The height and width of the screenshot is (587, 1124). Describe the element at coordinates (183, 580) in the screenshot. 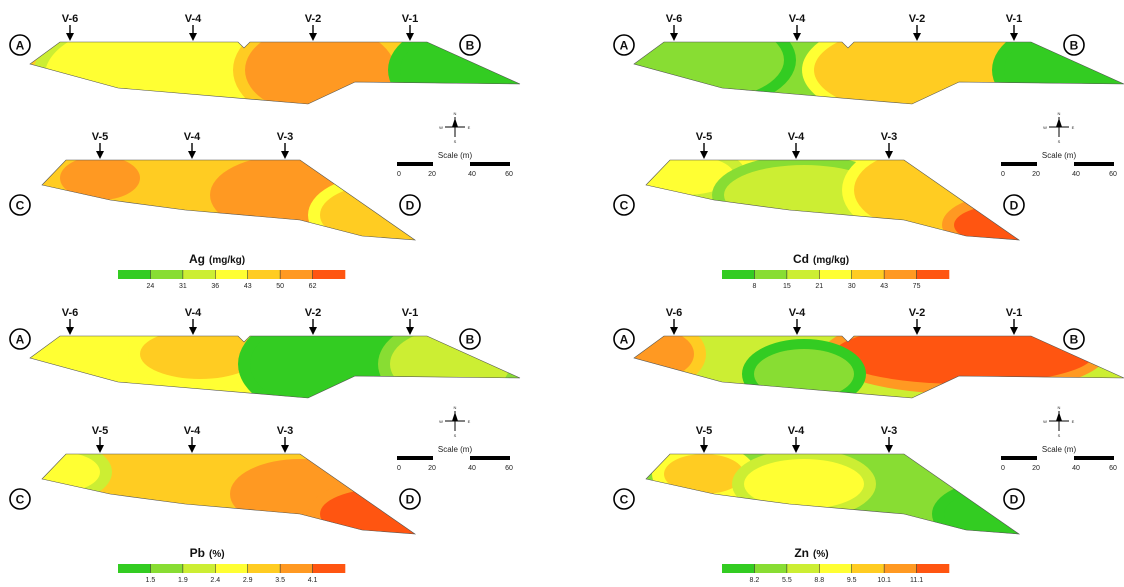

I see `legend-tick-label: 1.9` at that location.